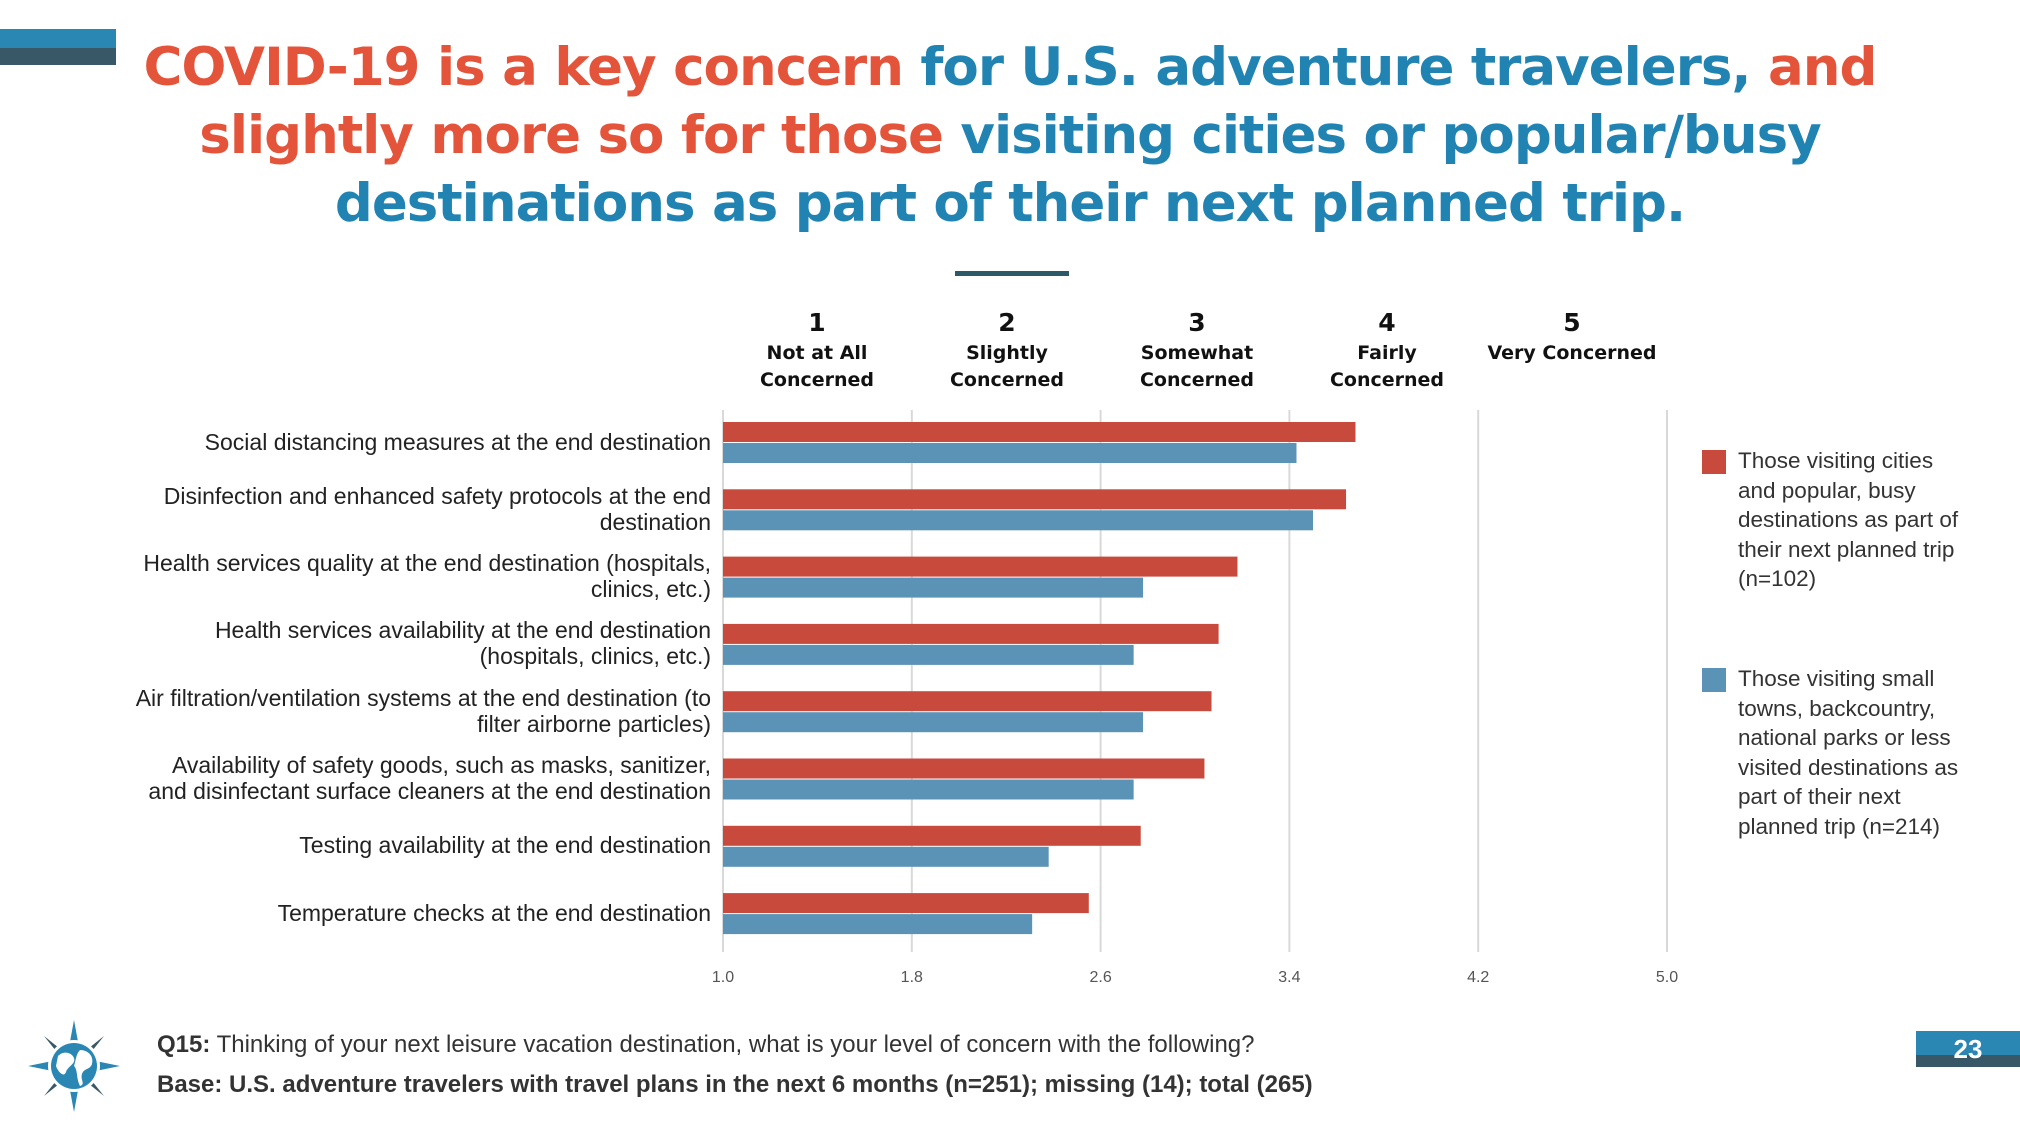  What do you see at coordinates (184, 1044) in the screenshot?
I see `question-label: Q15:` at bounding box center [184, 1044].